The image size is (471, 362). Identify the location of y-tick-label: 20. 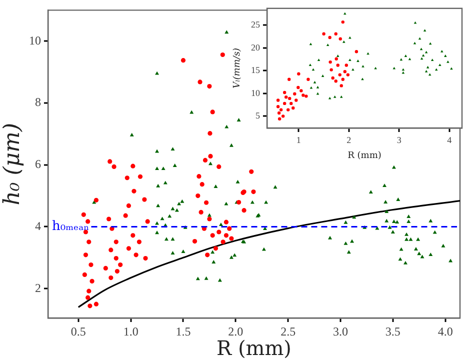
(255, 47).